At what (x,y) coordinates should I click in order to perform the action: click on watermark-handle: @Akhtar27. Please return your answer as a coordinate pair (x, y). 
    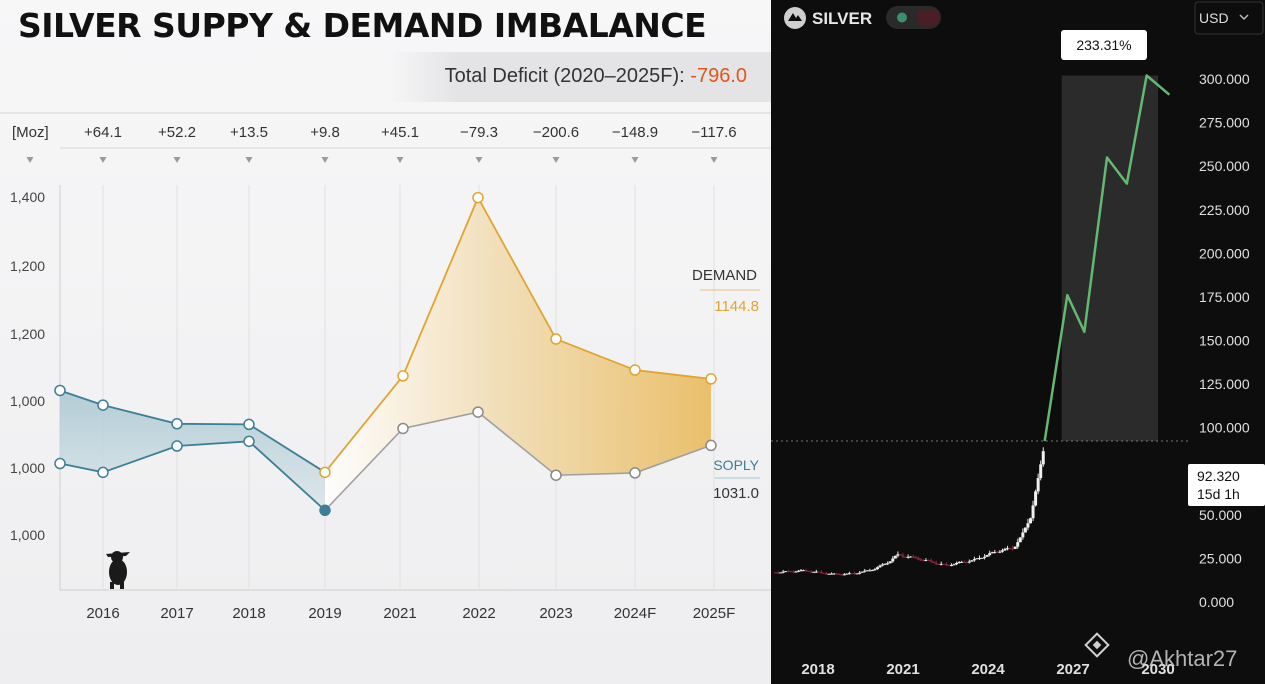
    Looking at the image, I should click on (1182, 658).